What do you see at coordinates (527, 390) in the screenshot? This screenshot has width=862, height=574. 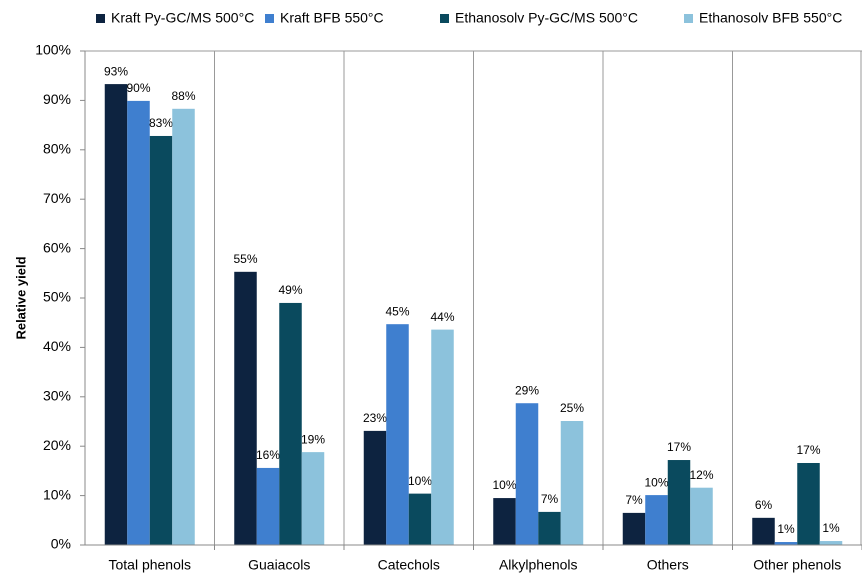 I see `value-label: 29%` at bounding box center [527, 390].